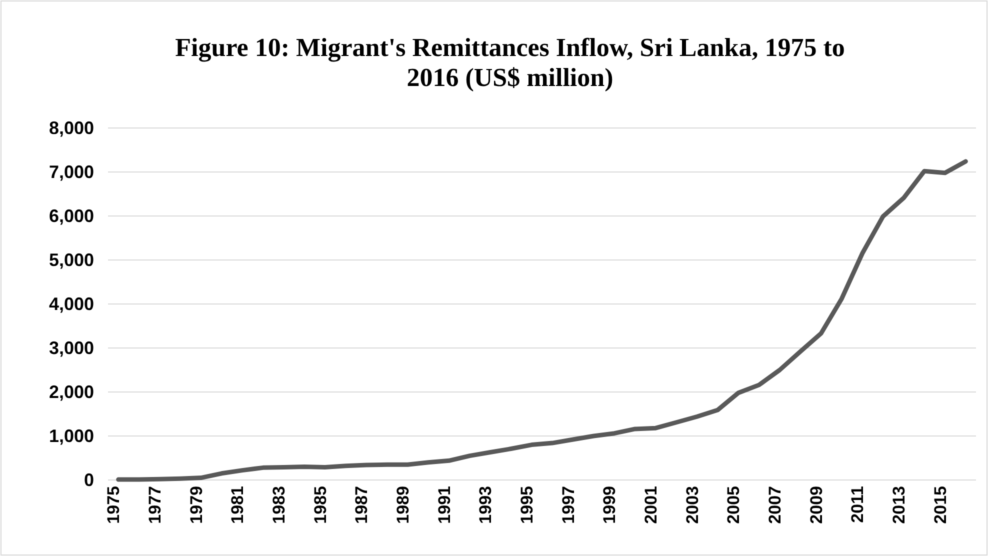 The width and height of the screenshot is (988, 556). What do you see at coordinates (71, 172) in the screenshot?
I see `y-tick-label: 7,000` at bounding box center [71, 172].